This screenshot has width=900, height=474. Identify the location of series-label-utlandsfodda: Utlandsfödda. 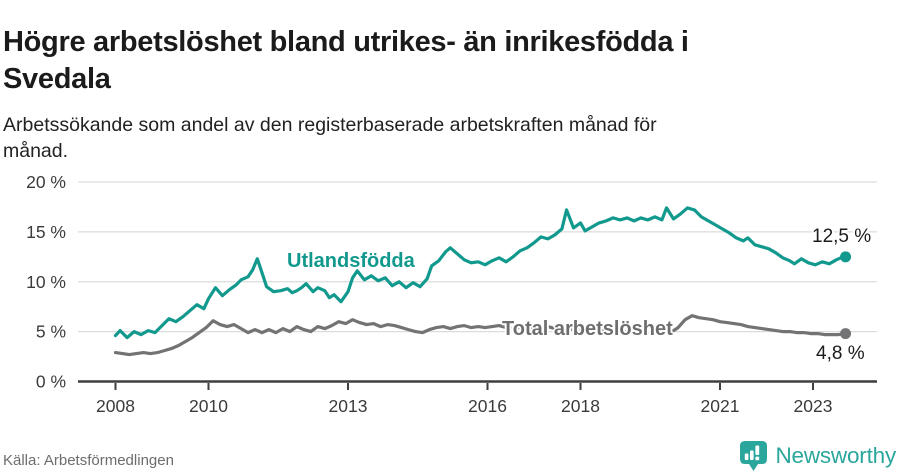
(351, 261).